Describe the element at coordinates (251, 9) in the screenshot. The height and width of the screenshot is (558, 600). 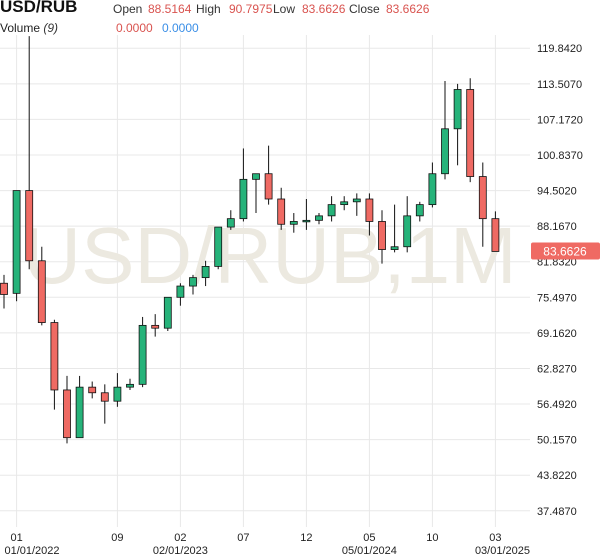
I see `high-value: 90.7975` at that location.